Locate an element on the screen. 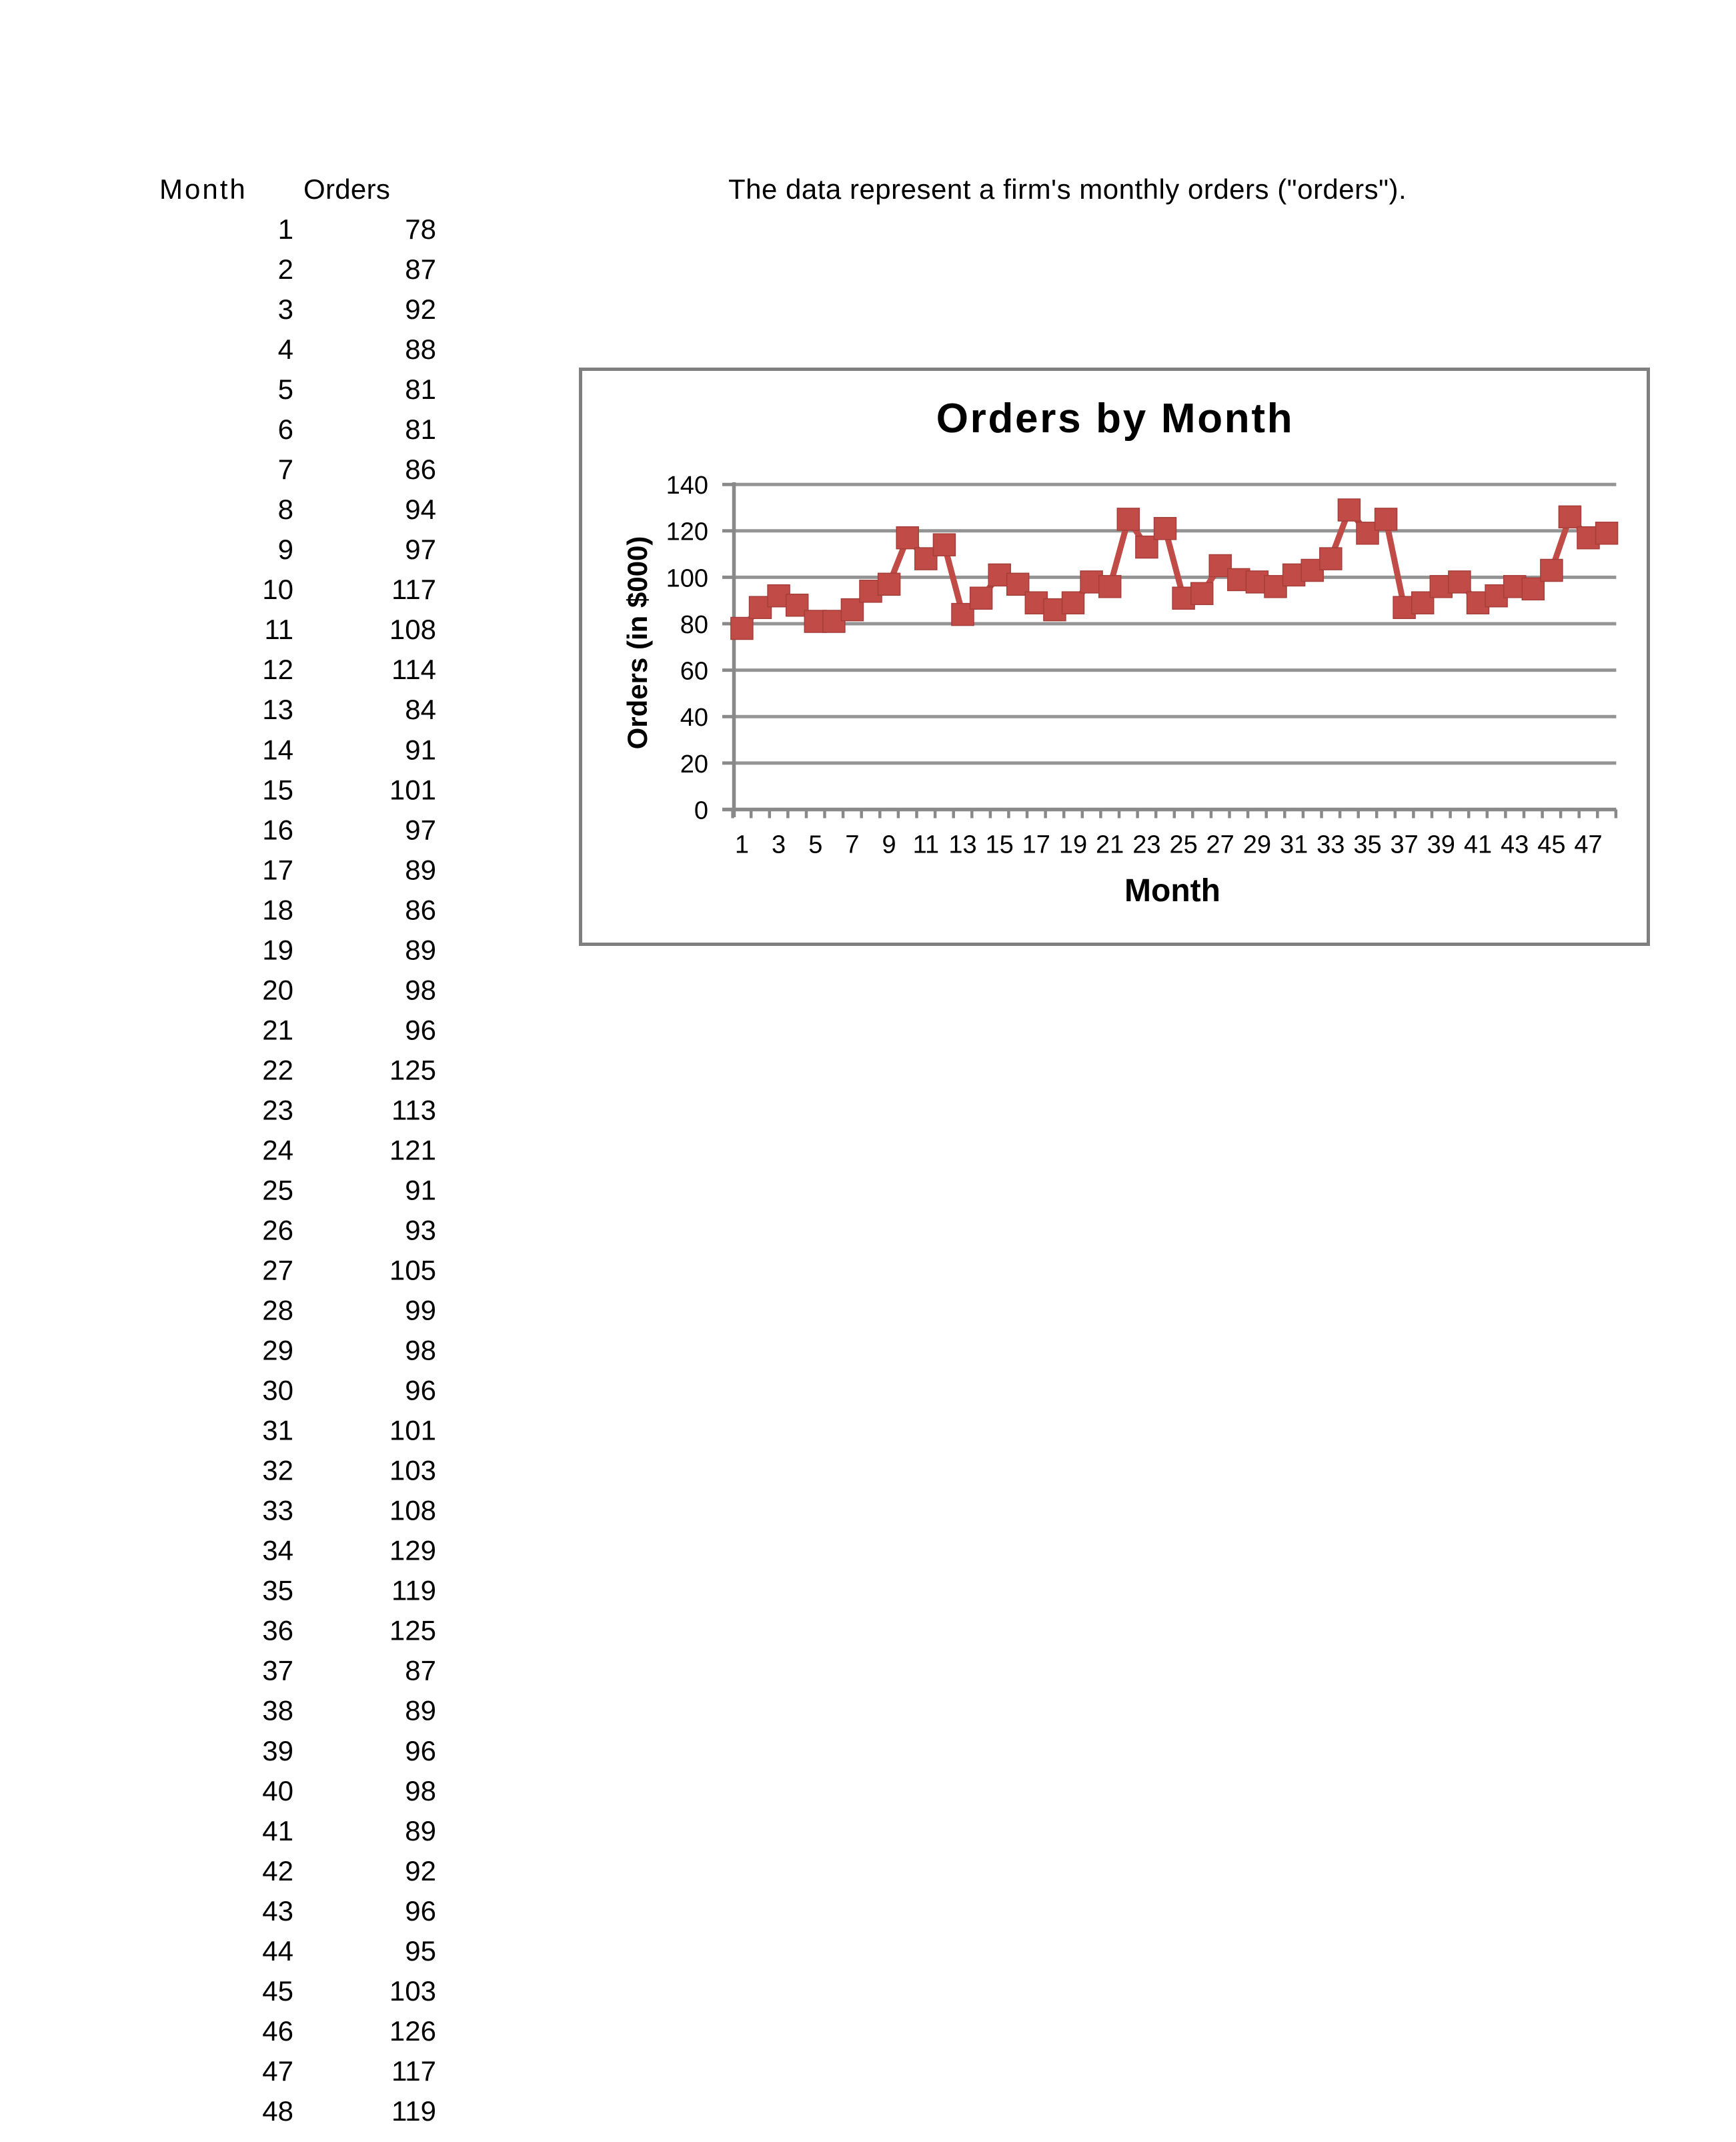  svg-text: 48 is located at coordinates (277, 2111).